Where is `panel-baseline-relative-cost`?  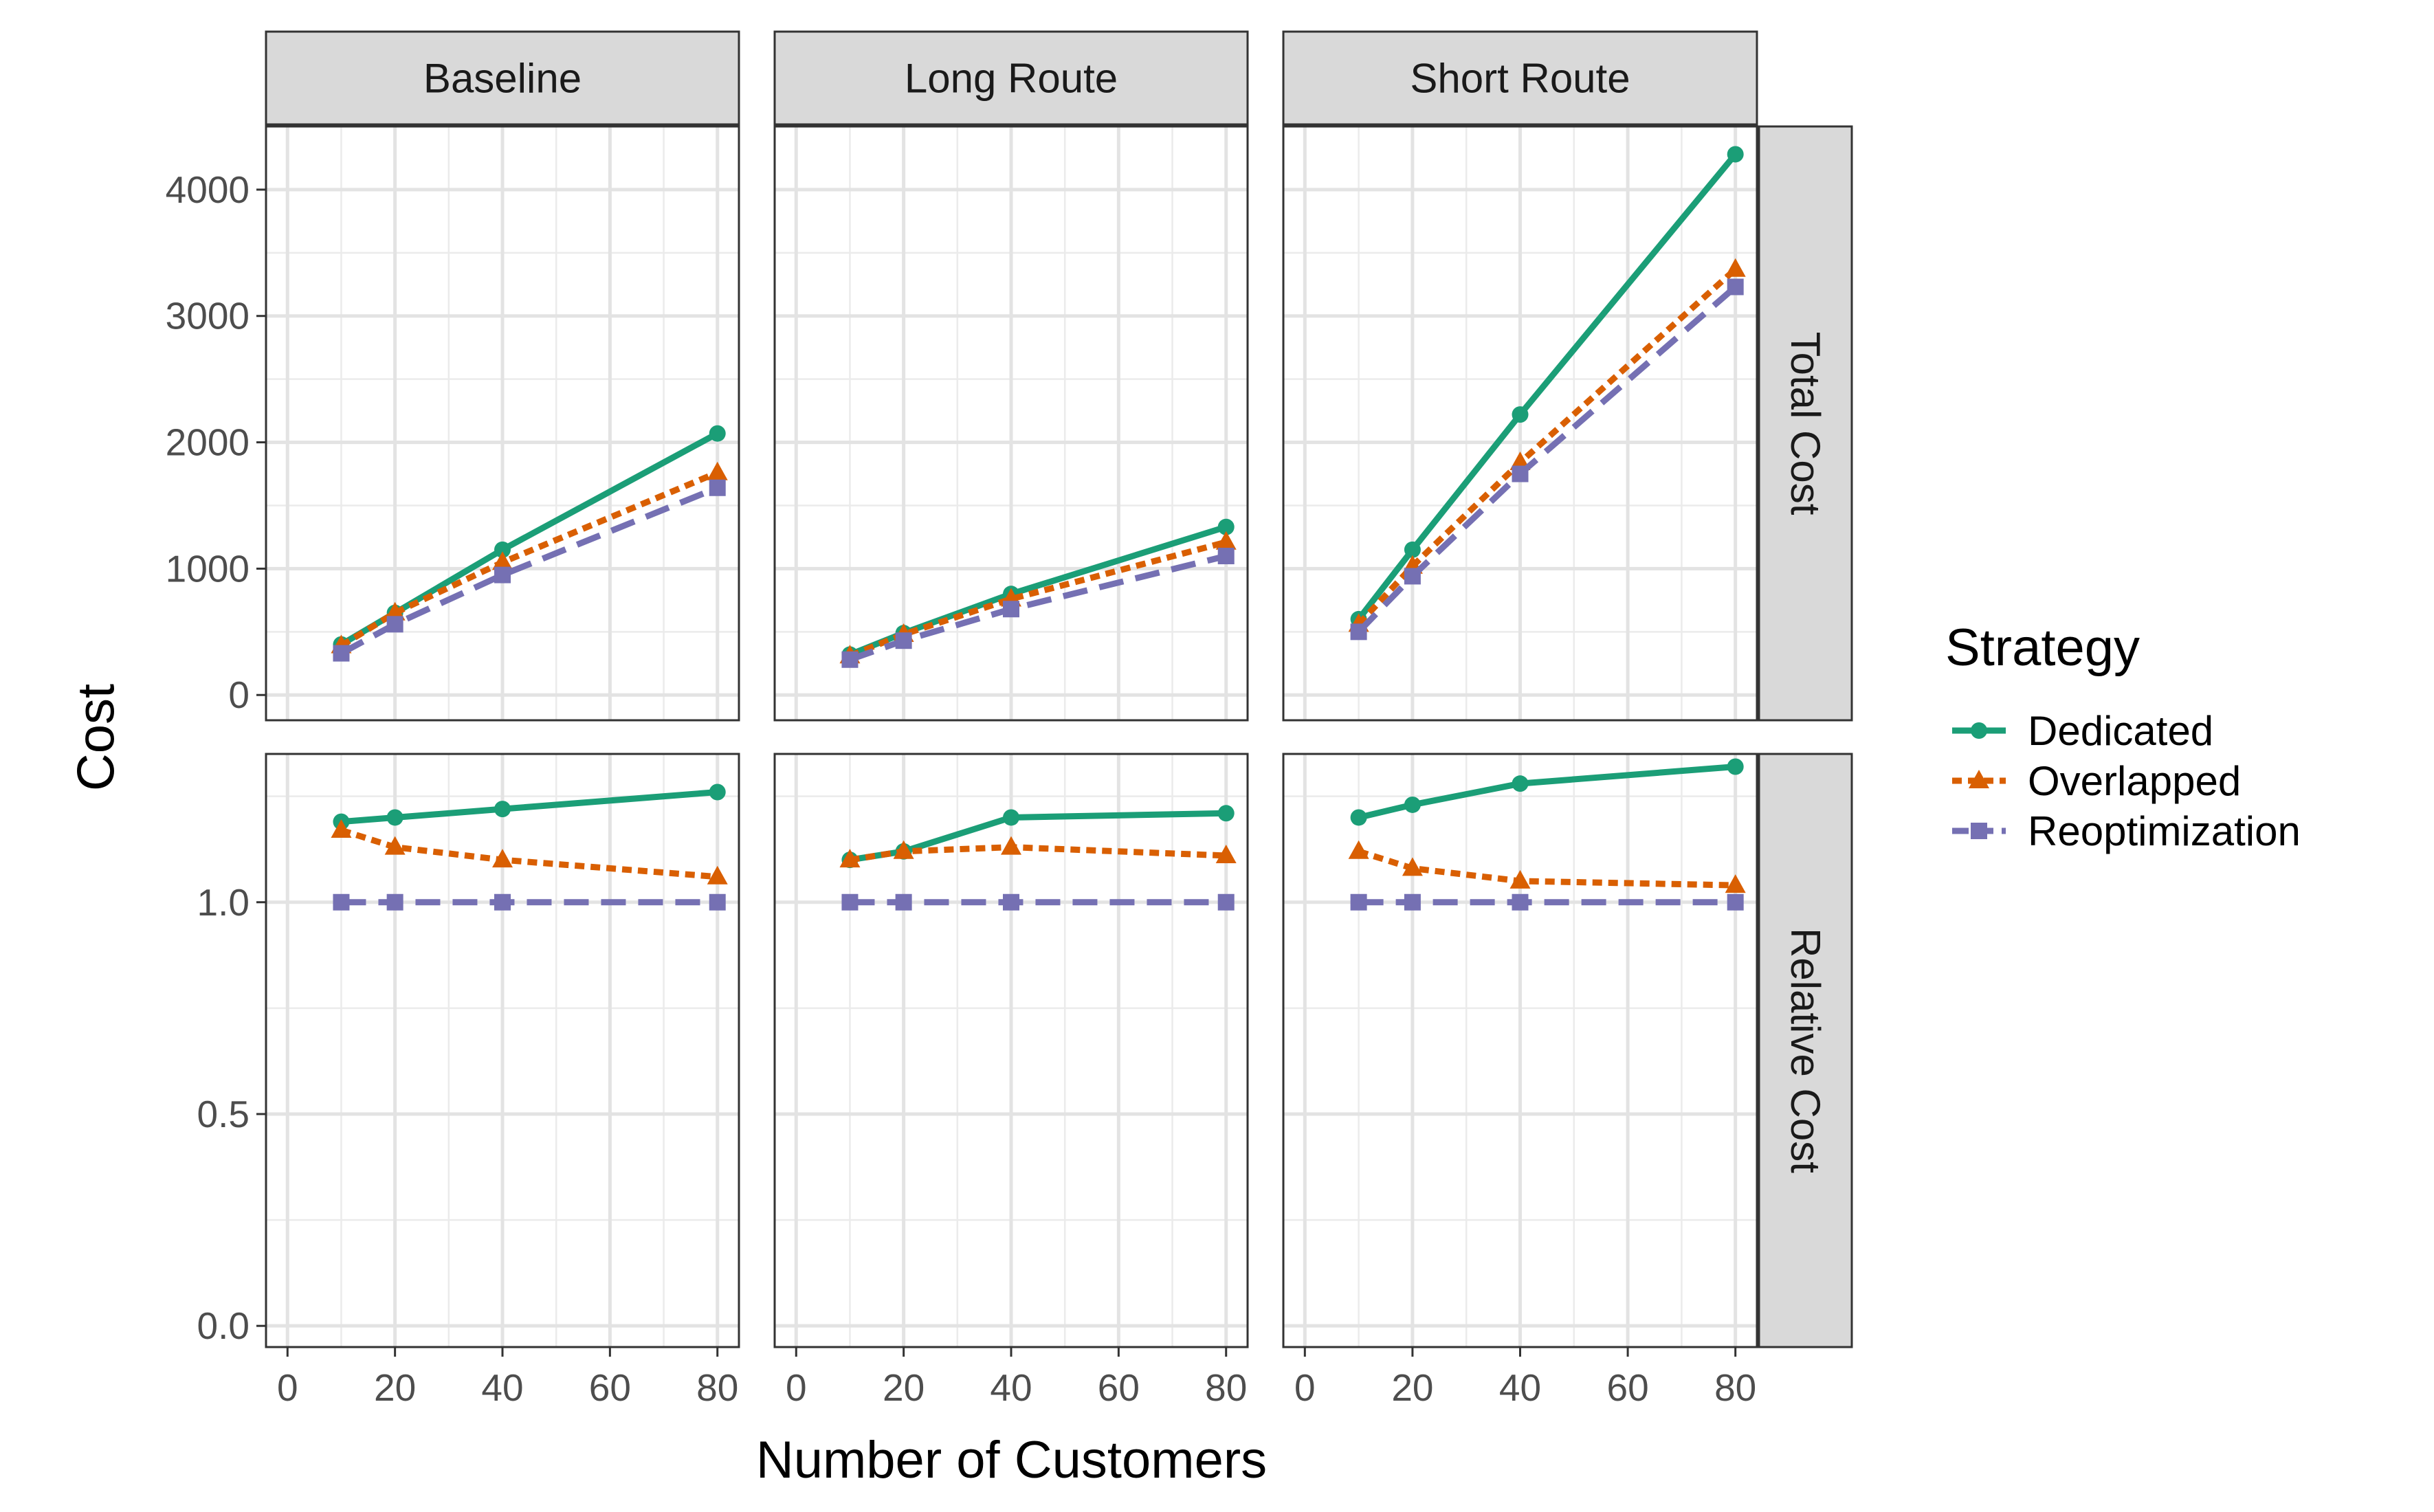
panel-baseline-relative-cost is located at coordinates (502, 1050).